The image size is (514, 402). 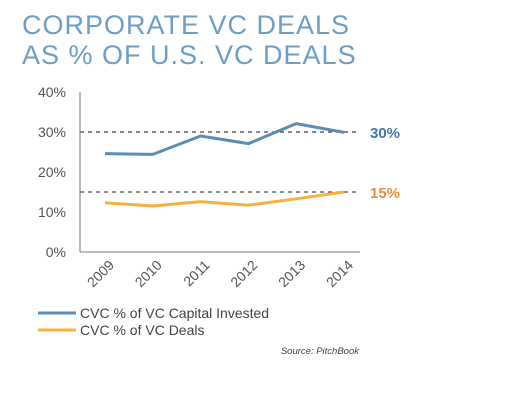 I want to click on chart-title-line-2: AS % OF U.S. VC DEALS, so click(x=189, y=55).